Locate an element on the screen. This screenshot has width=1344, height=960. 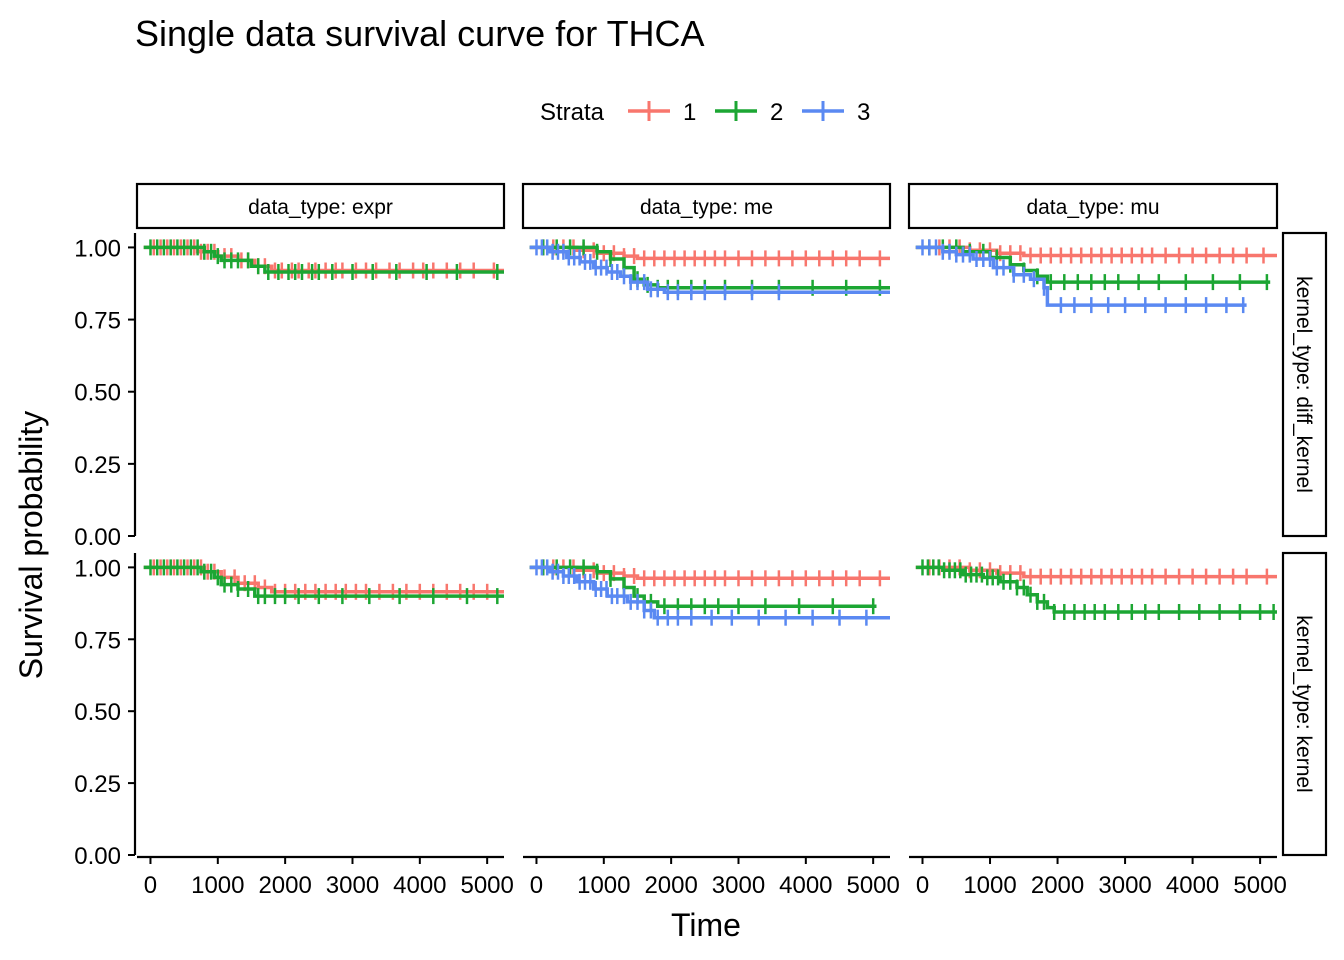
strip-row-diff-kernel: kernel_type: diff_kernel is located at coordinates (1304, 384).